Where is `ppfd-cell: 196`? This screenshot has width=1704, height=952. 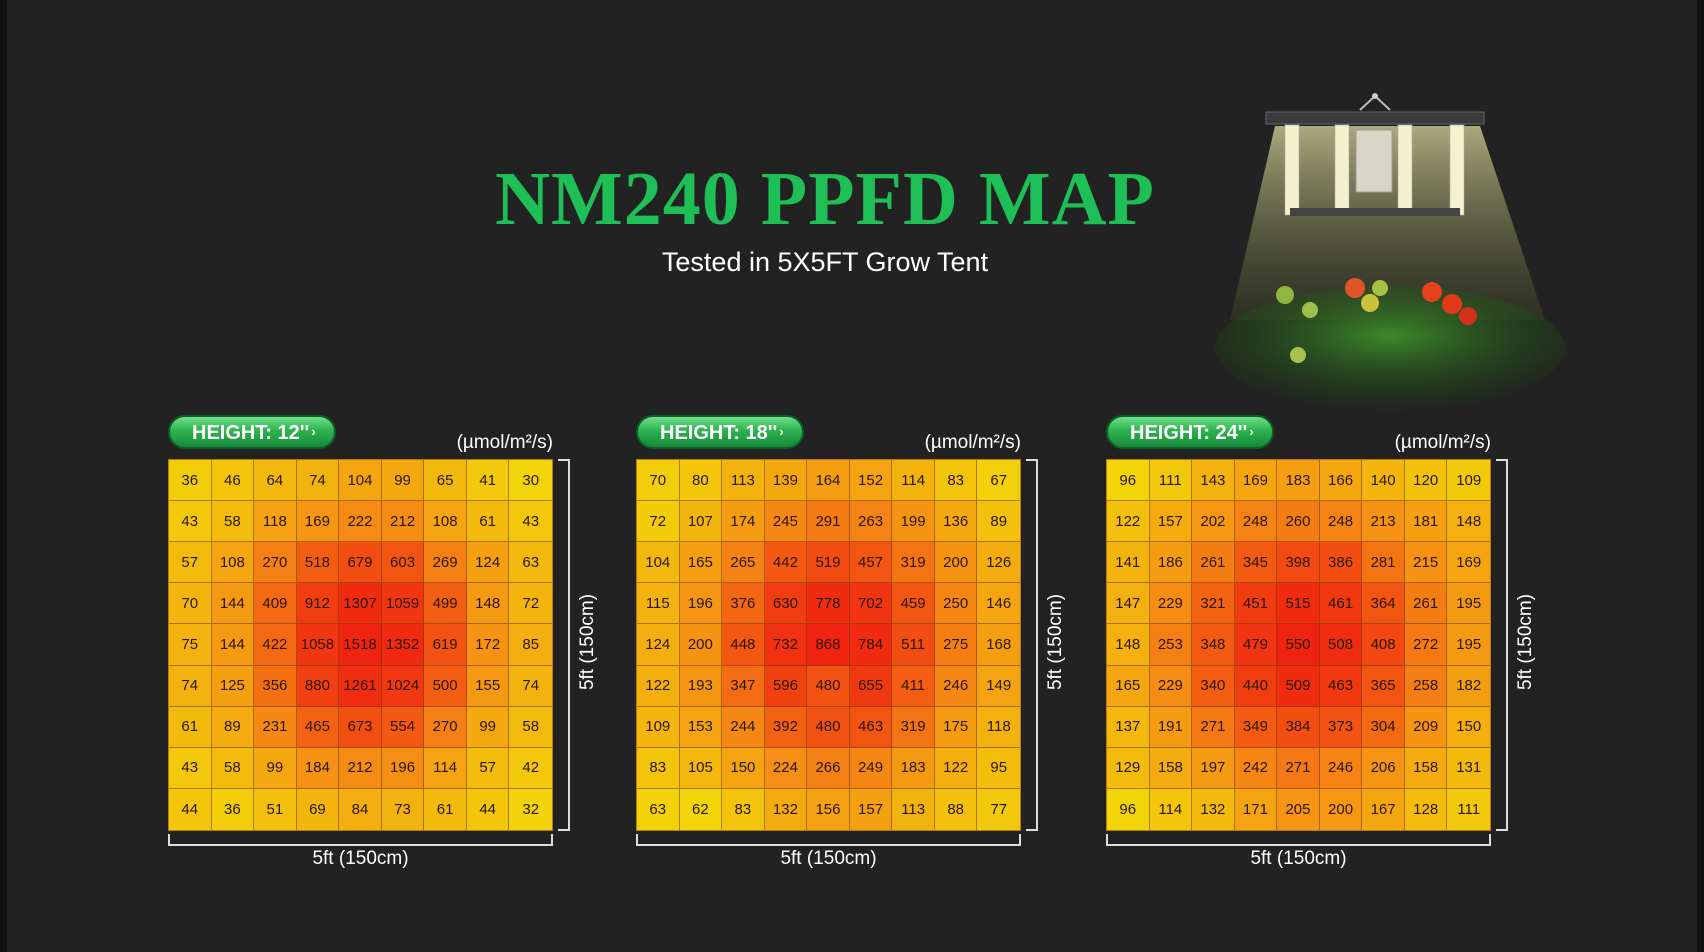
ppfd-cell: 196 is located at coordinates (701, 604).